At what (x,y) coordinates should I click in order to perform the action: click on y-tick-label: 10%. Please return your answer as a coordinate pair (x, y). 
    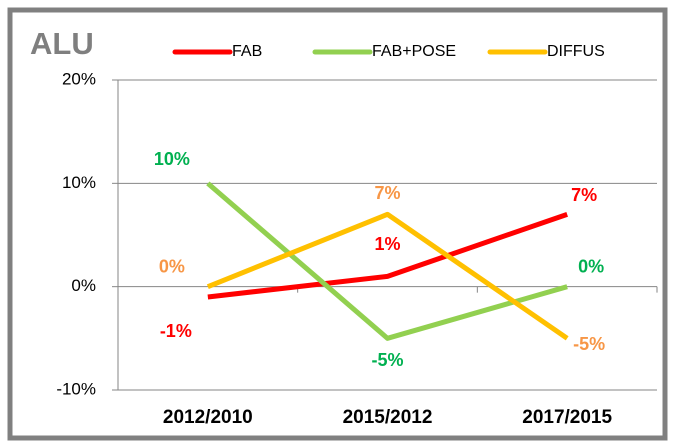
    Looking at the image, I should click on (79, 182).